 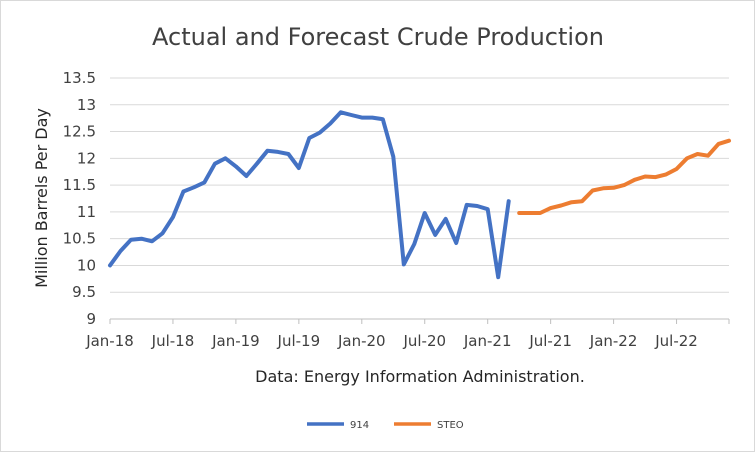 I want to click on x-tick-label: Jan-20, so click(x=361, y=341).